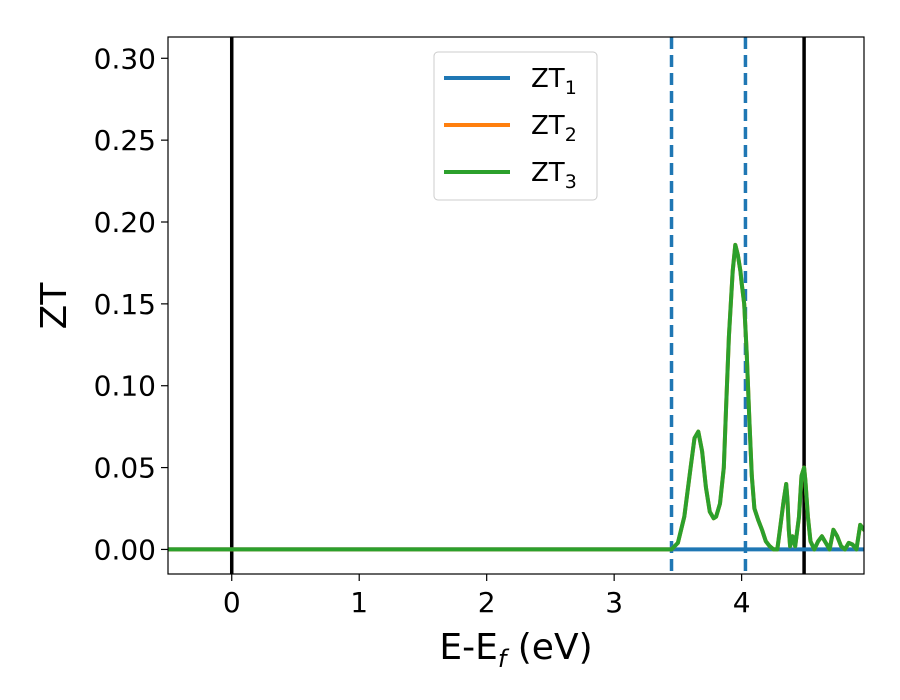 The height and width of the screenshot is (700, 900). What do you see at coordinates (125, 222) in the screenshot?
I see `y-tick-label: 0.20` at bounding box center [125, 222].